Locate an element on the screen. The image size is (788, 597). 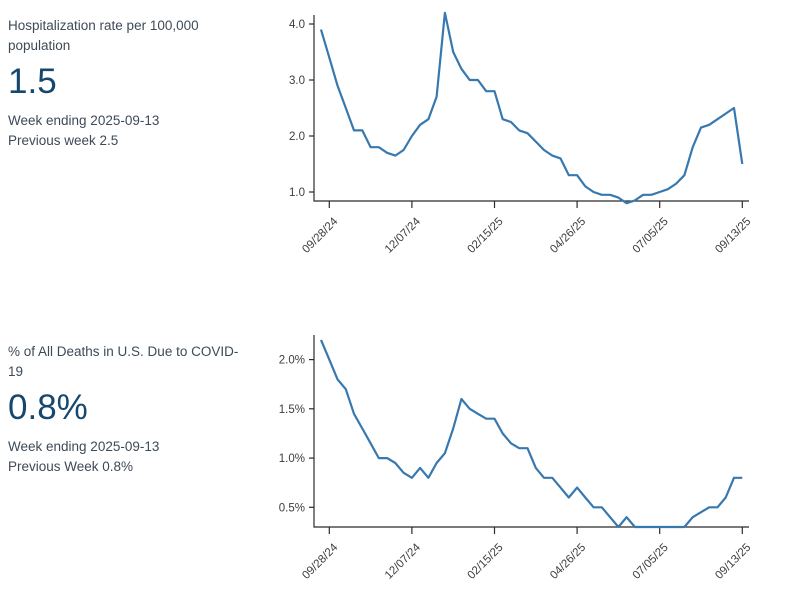
metric-value: 1.5 is located at coordinates (32, 81).